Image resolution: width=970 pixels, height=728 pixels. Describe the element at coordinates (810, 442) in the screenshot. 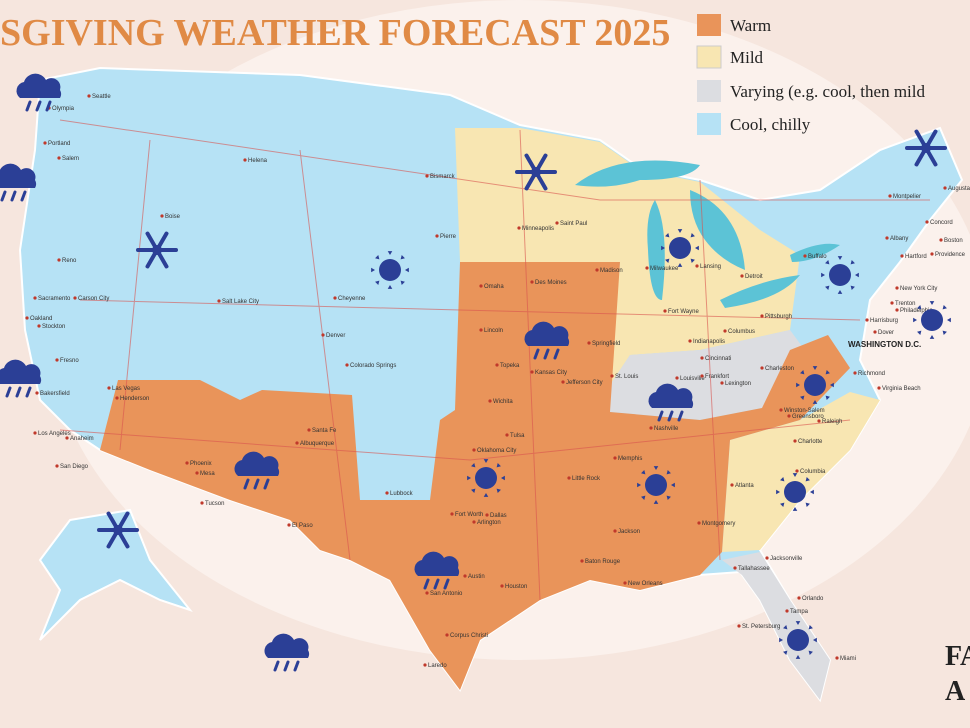

I see `city-label: Charlotte` at that location.